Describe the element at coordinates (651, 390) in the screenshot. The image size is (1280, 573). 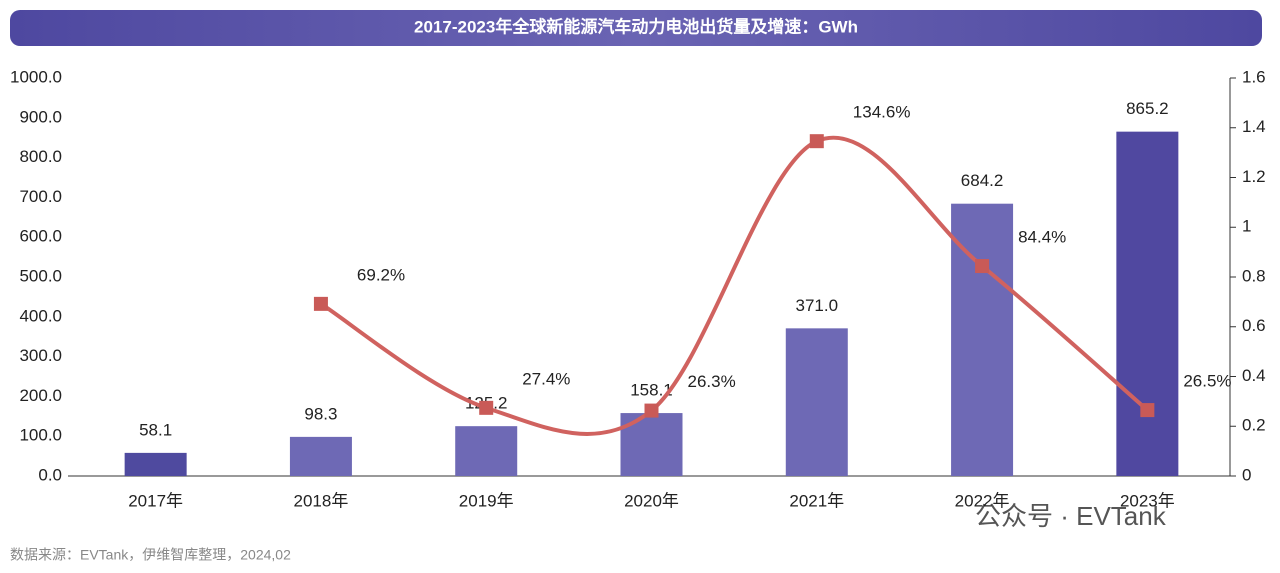
I see `bar-value-label: 158.1` at that location.